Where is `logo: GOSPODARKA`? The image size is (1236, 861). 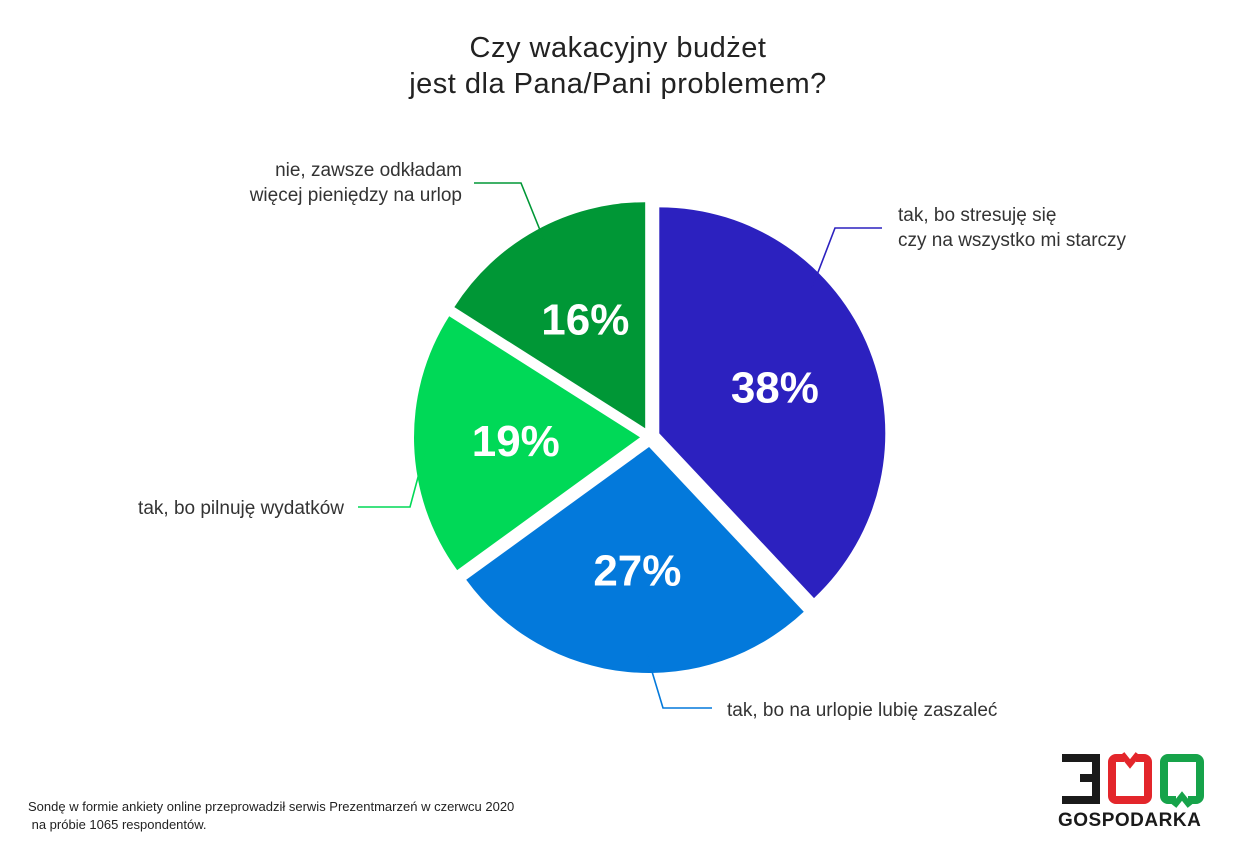
logo: GOSPODARKA is located at coordinates (1133, 793).